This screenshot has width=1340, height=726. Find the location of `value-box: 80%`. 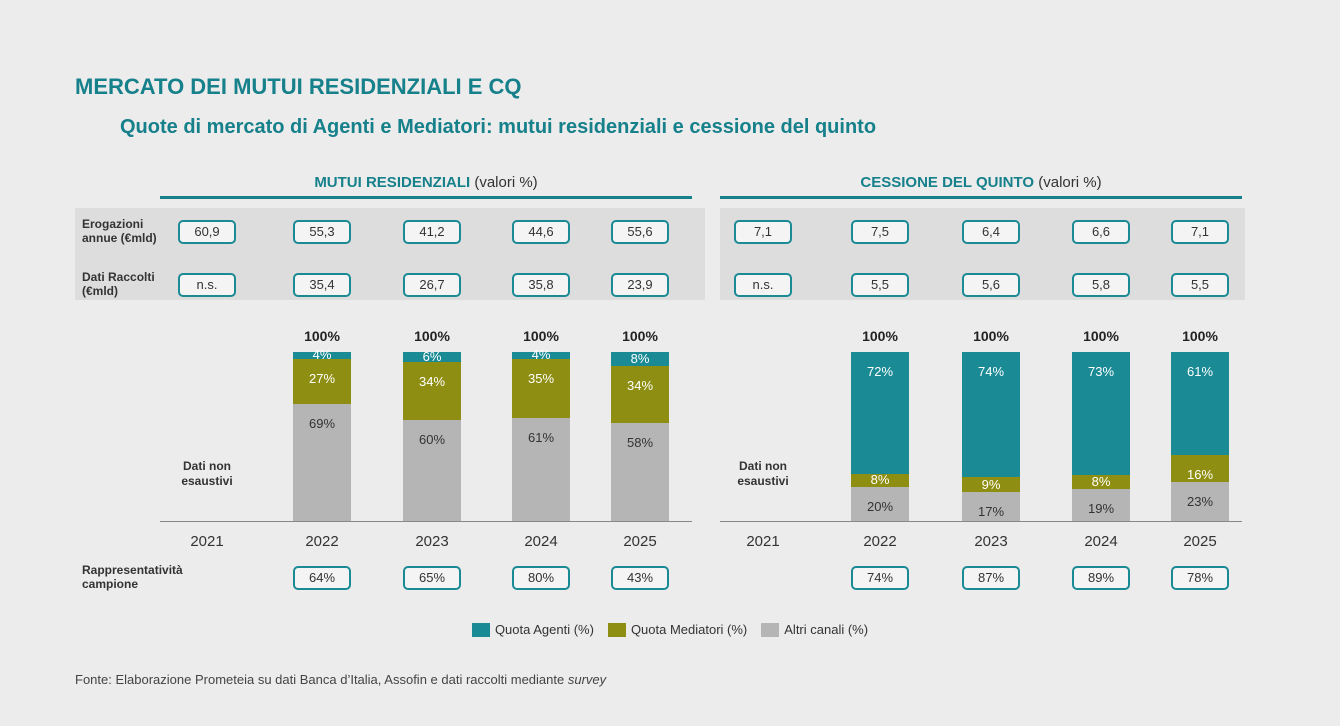

value-box: 80% is located at coordinates (541, 578).